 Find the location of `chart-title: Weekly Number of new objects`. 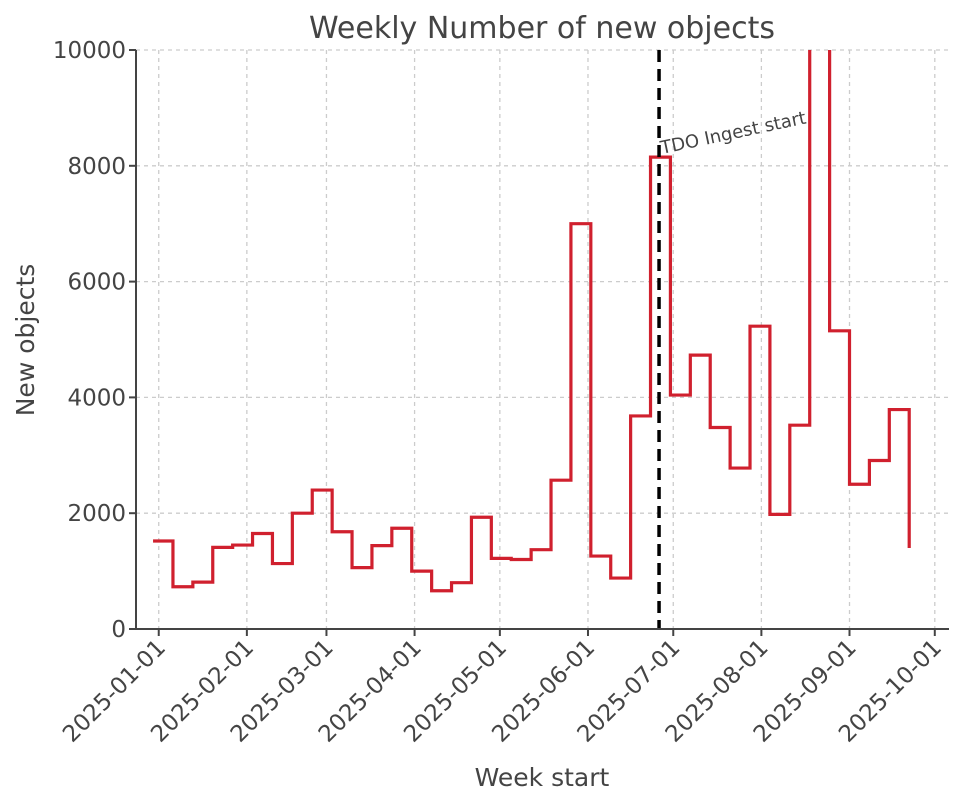

chart-title: Weekly Number of new objects is located at coordinates (542, 28).